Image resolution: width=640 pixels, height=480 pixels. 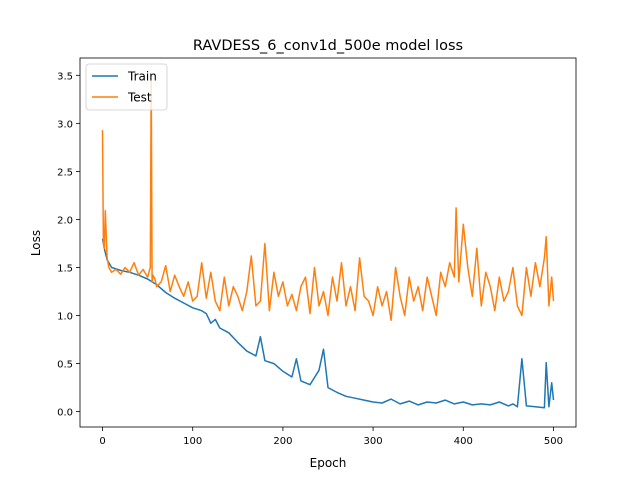 What do you see at coordinates (282, 441) in the screenshot?
I see `x-tick-label: 200` at bounding box center [282, 441].